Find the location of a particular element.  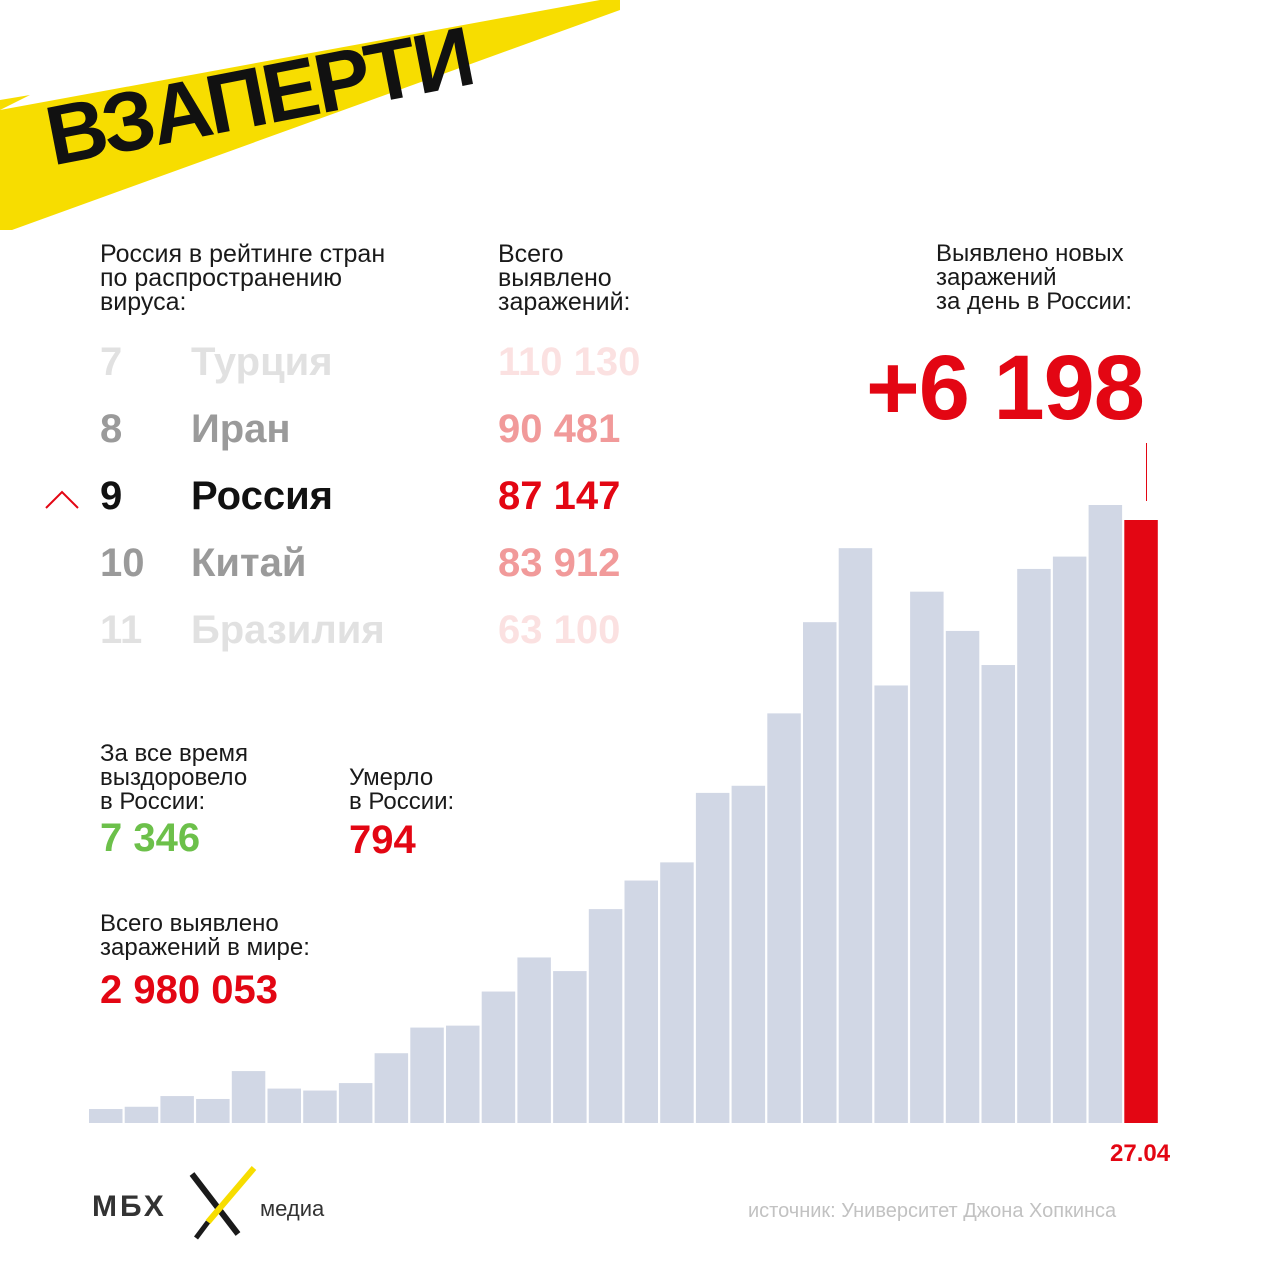

date-label: 27.04 is located at coordinates (1140, 1153).